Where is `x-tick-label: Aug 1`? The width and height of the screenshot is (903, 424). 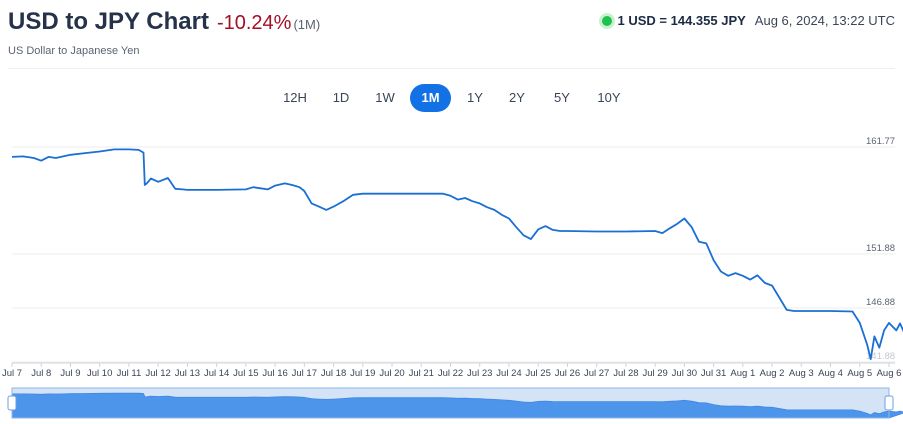
x-tick-label: Aug 1 is located at coordinates (742, 373).